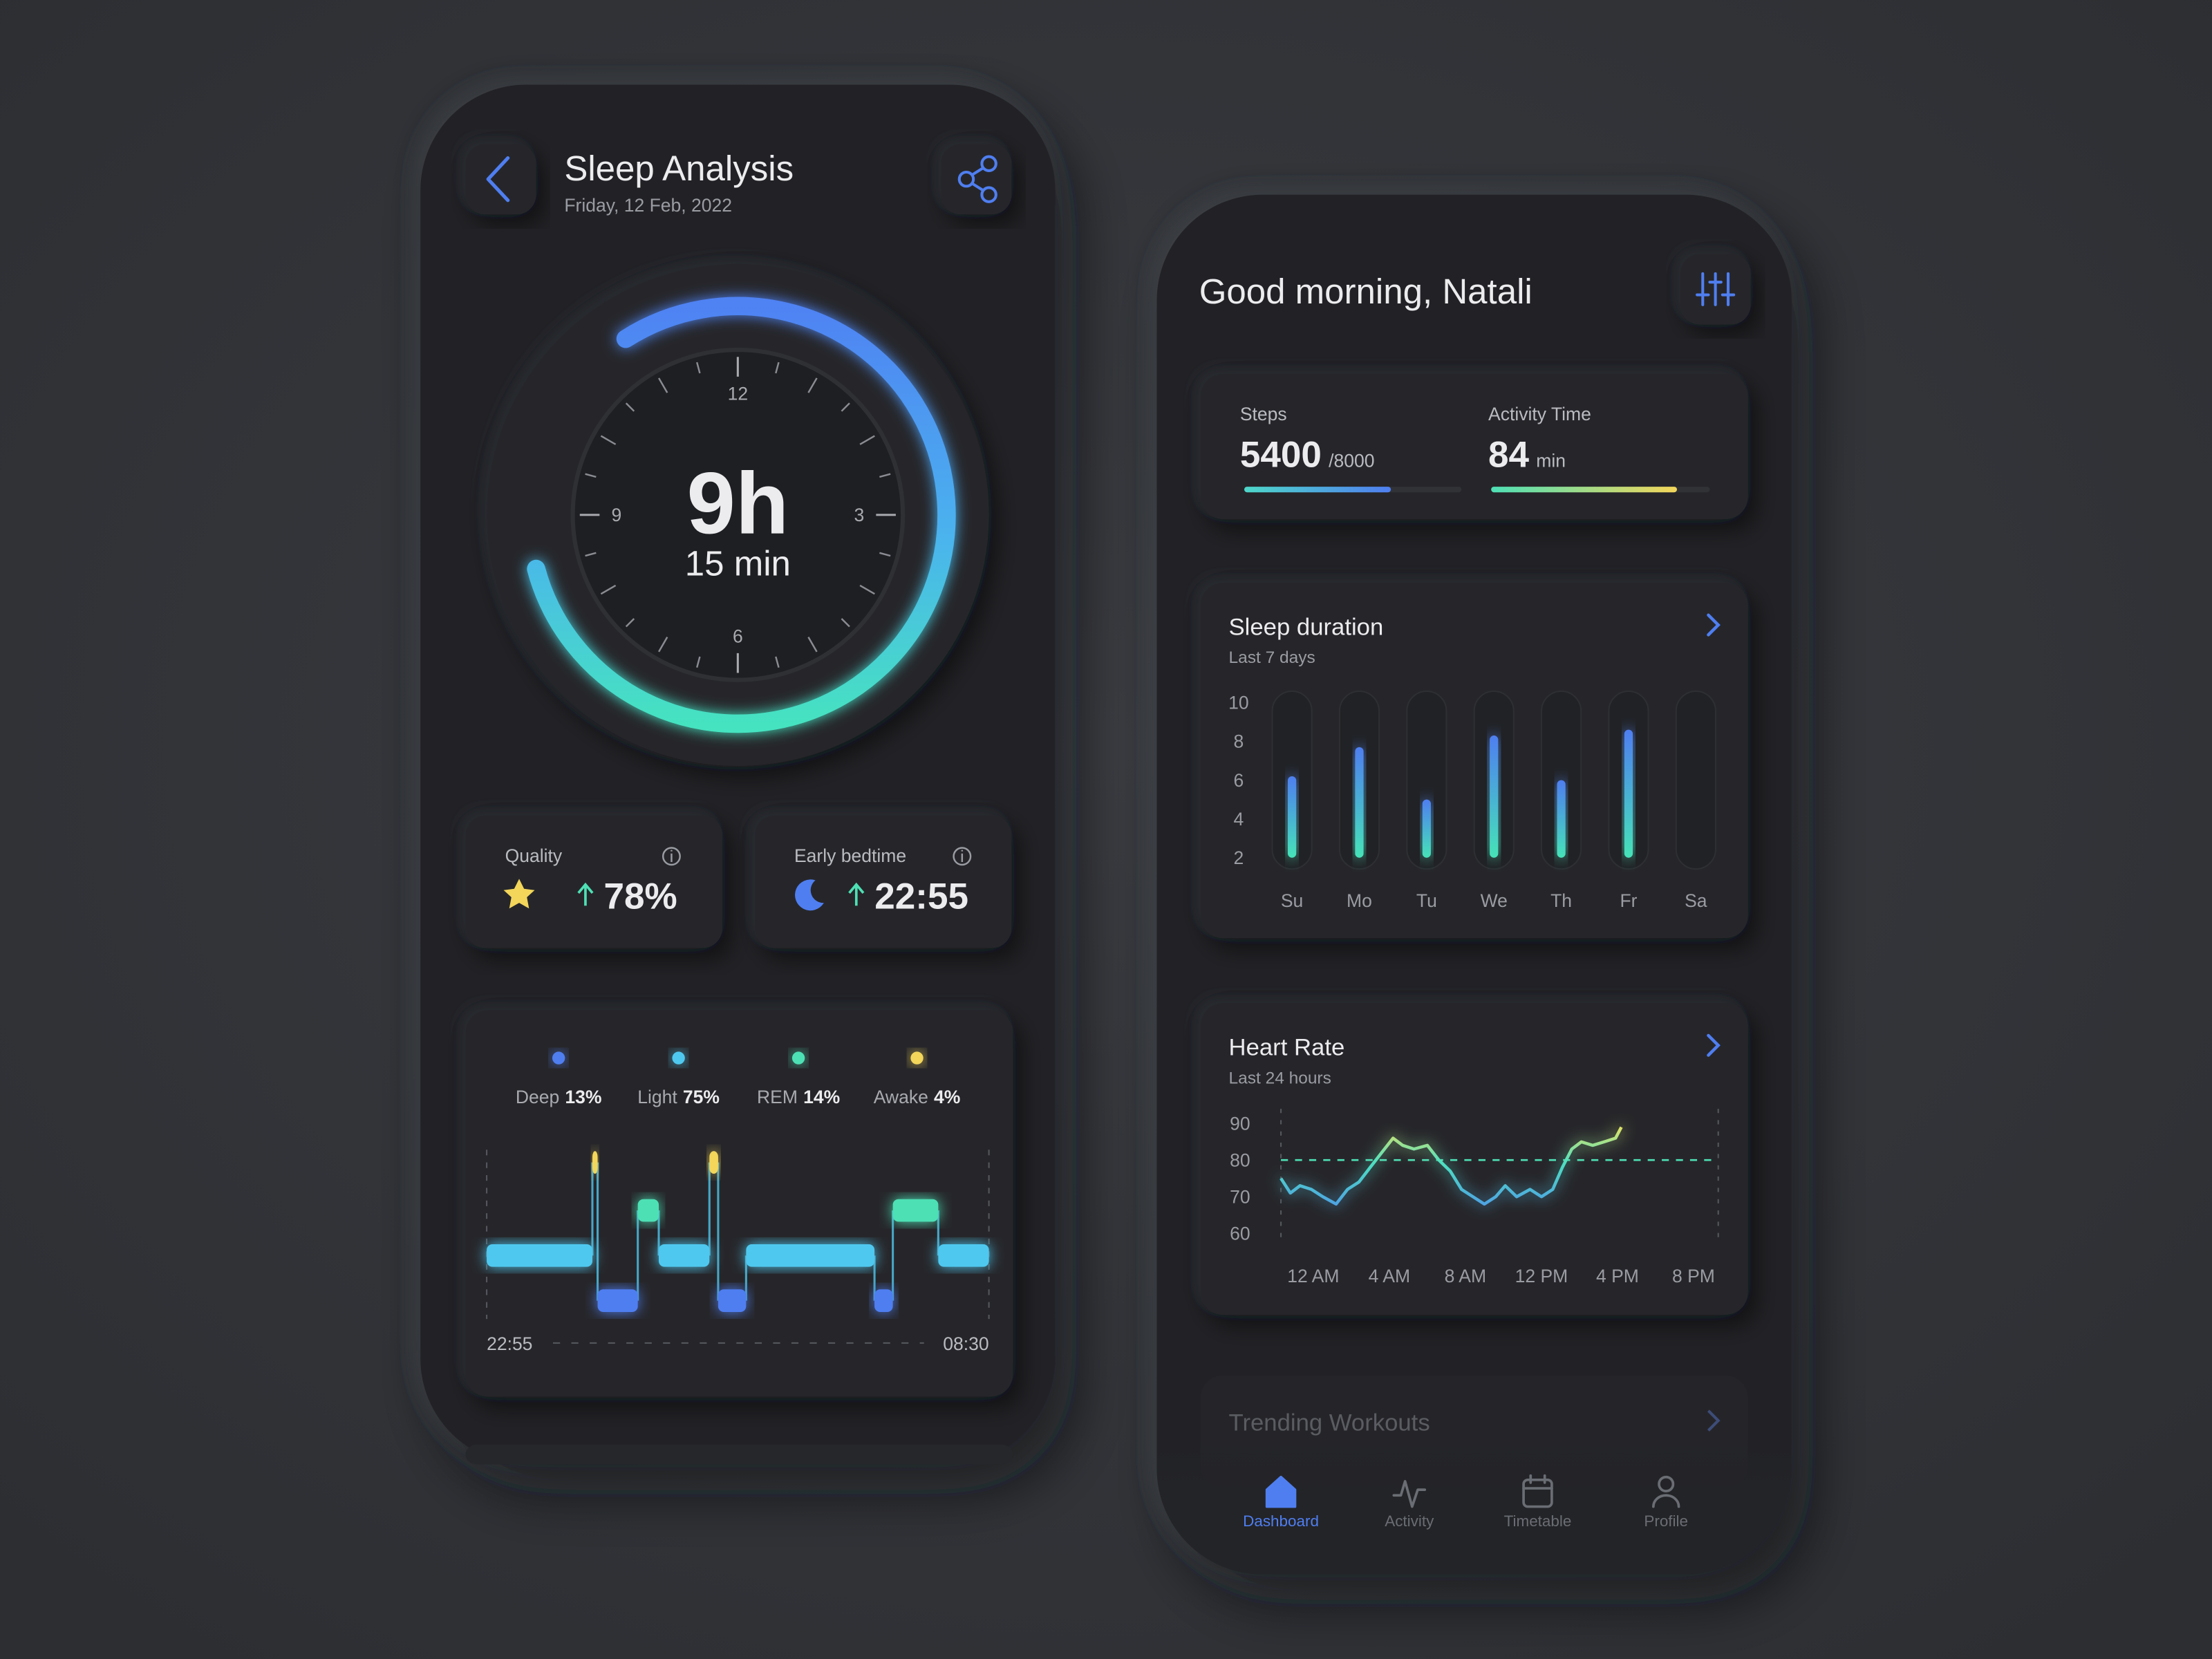  What do you see at coordinates (559, 1097) in the screenshot?
I see `legend-label: Deep 13%` at bounding box center [559, 1097].